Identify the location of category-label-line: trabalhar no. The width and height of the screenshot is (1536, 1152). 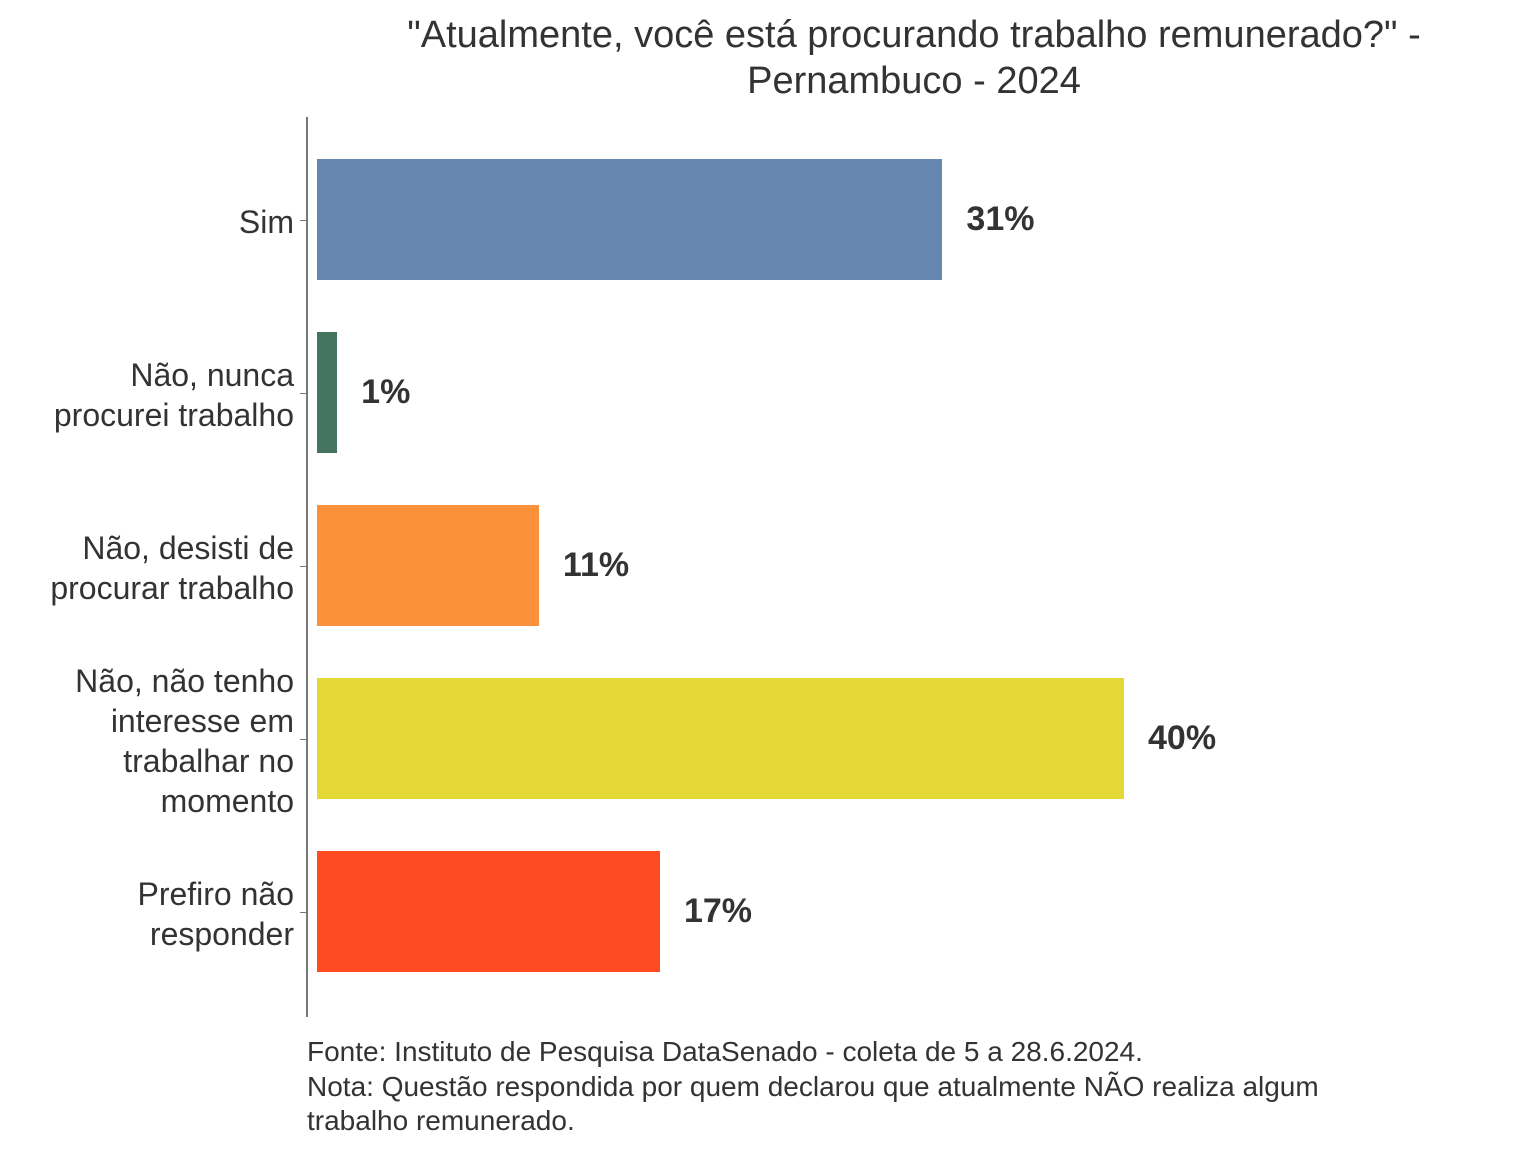
(208, 760).